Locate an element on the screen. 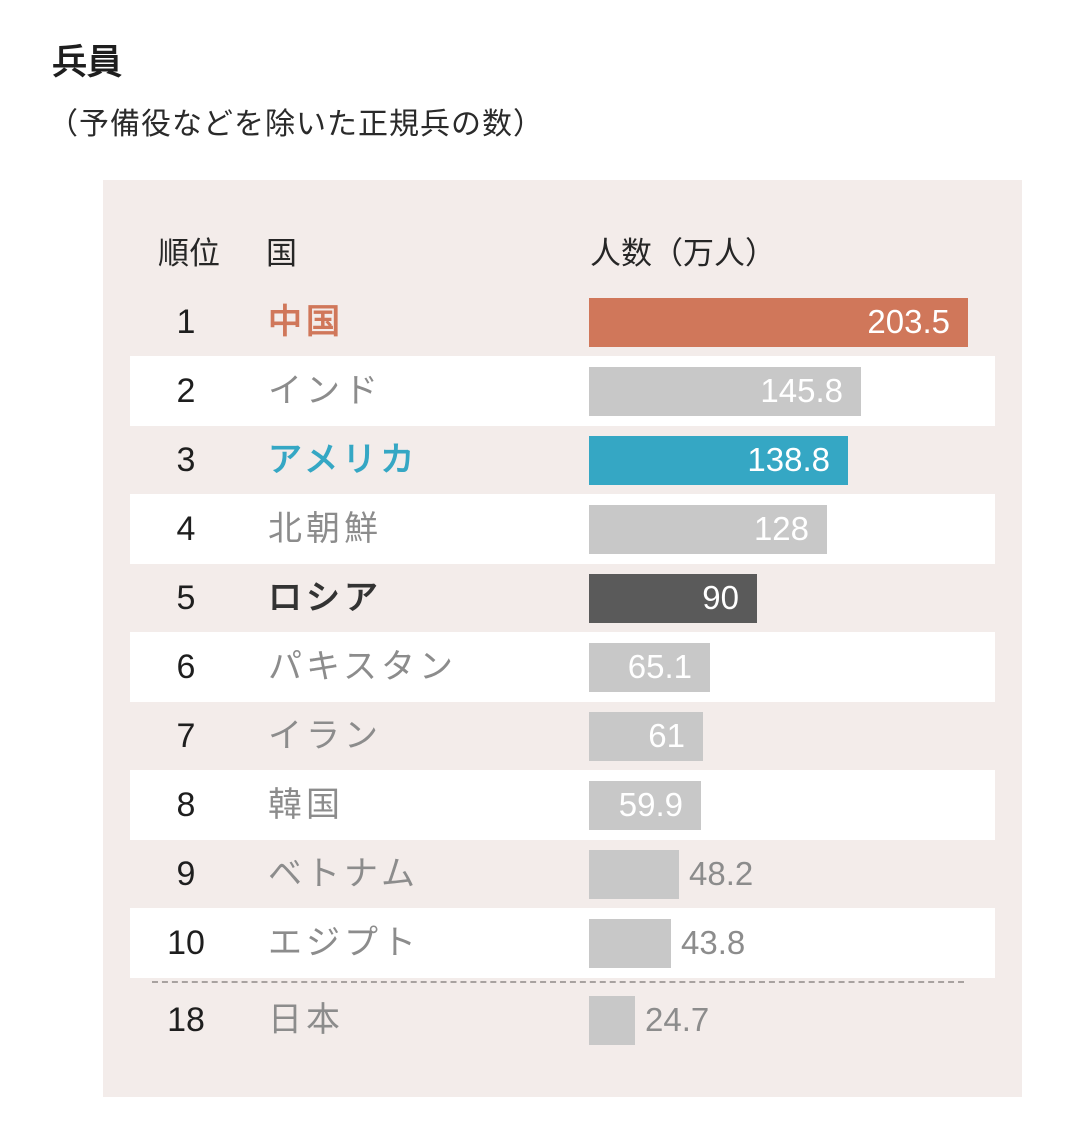 The height and width of the screenshot is (1145, 1076). header-rank: 順位 is located at coordinates (189, 254).